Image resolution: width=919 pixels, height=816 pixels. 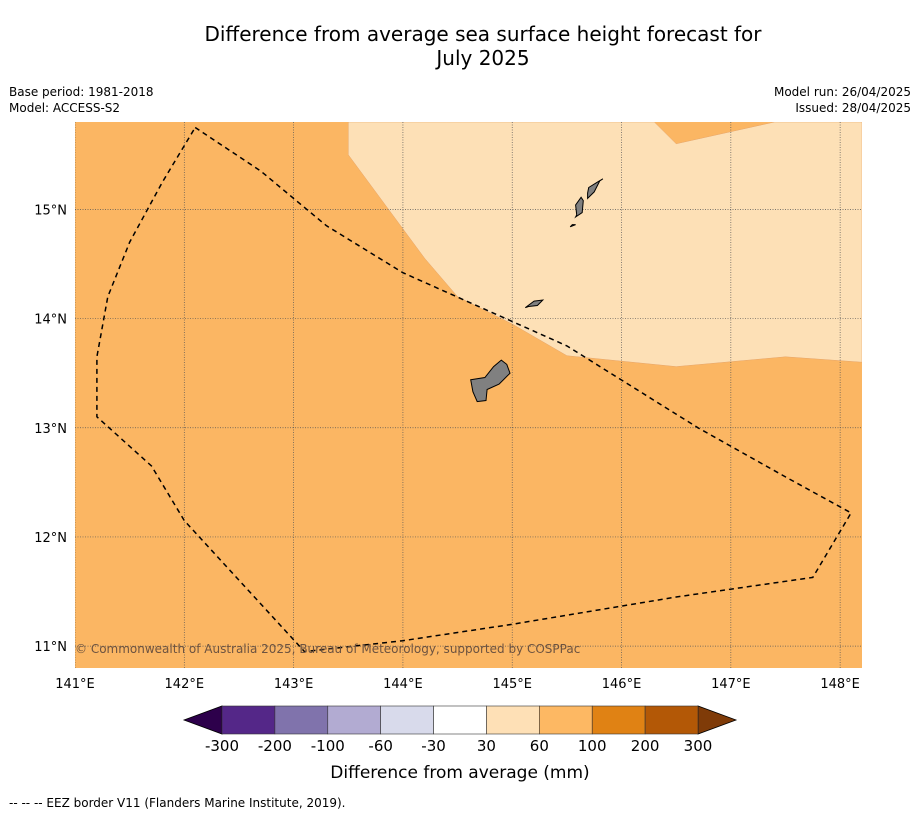 What do you see at coordinates (75, 684) in the screenshot?
I see `lon-tick-label: 141°E` at bounding box center [75, 684].